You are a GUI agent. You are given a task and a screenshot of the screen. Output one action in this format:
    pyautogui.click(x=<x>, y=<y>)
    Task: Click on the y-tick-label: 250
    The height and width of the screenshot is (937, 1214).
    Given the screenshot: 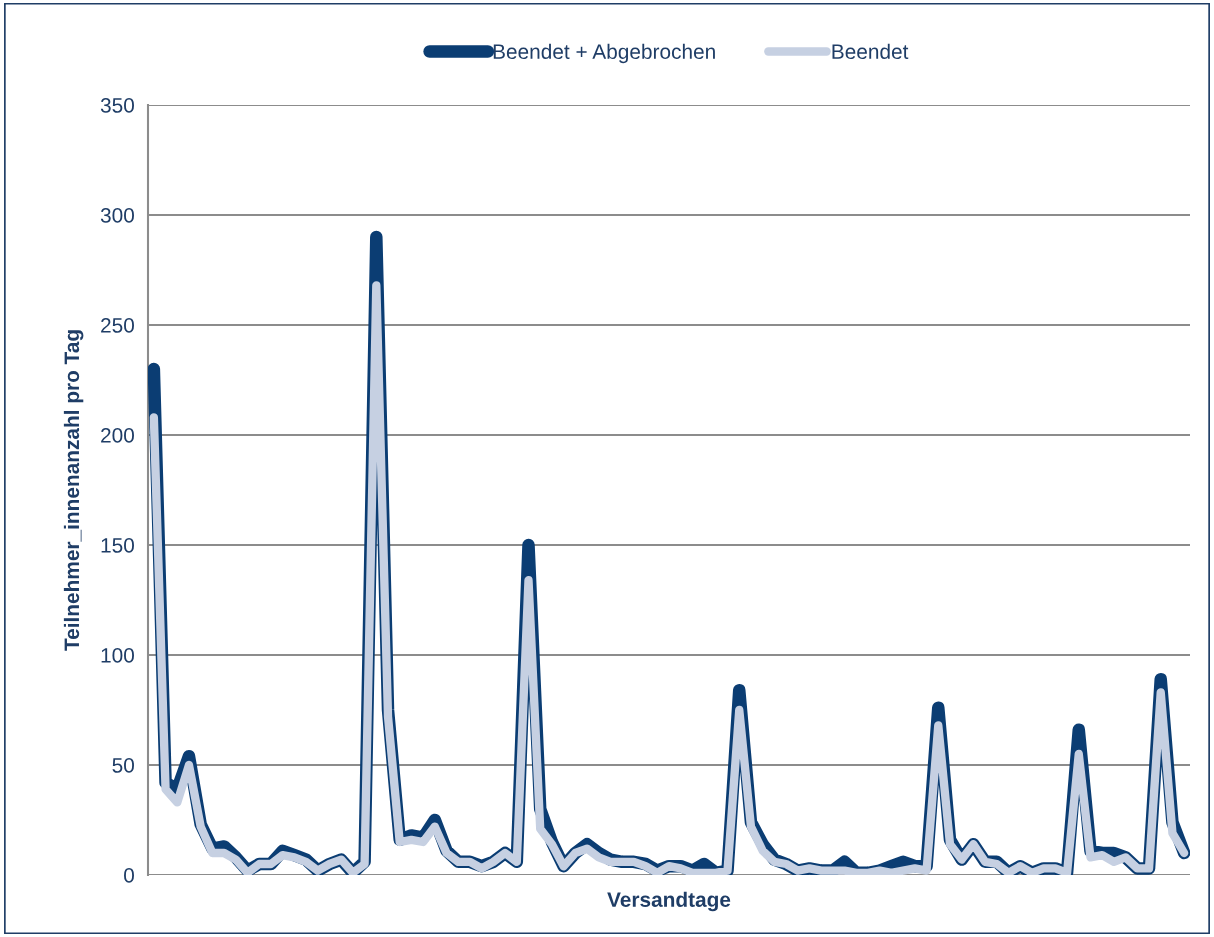 What is the action you would take?
    pyautogui.click(x=117, y=325)
    